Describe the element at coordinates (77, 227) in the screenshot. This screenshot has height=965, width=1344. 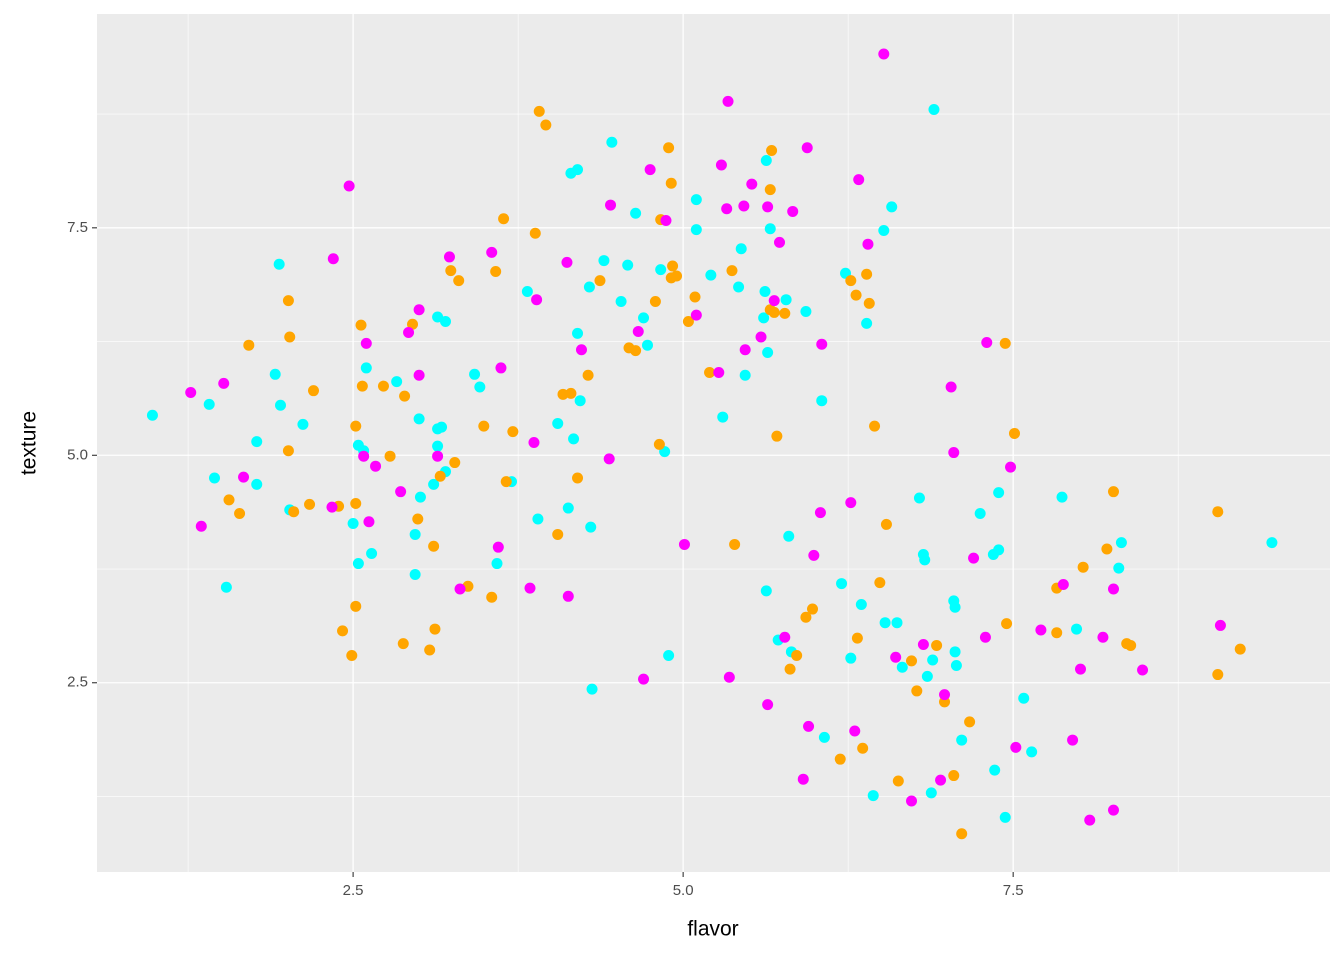
I see `y-tick-label: 7.5` at that location.